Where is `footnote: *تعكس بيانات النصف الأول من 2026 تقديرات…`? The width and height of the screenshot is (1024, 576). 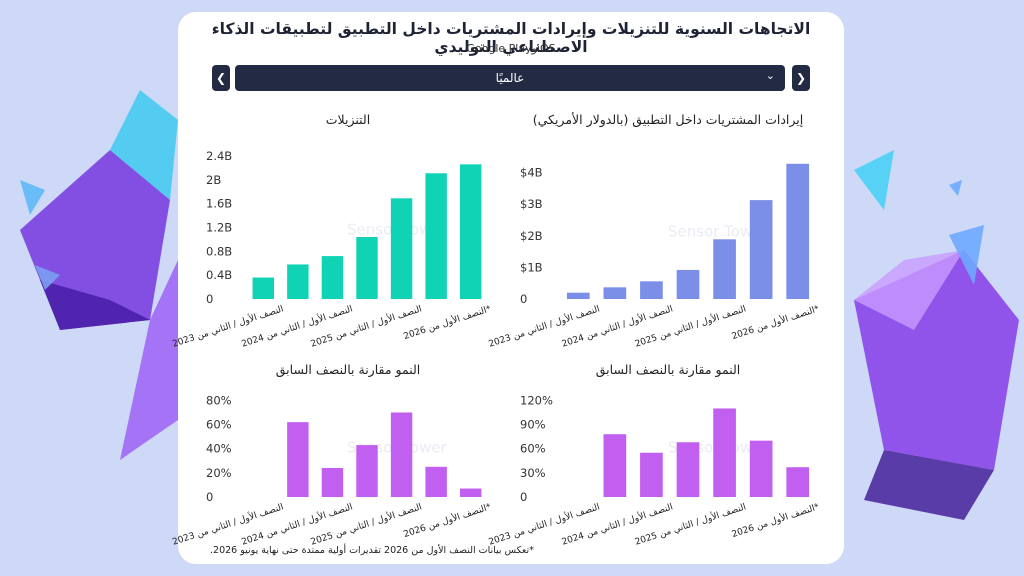
footnote: *تعكس بيانات النصف الأول من 2026 تقديرات… is located at coordinates (372, 550).